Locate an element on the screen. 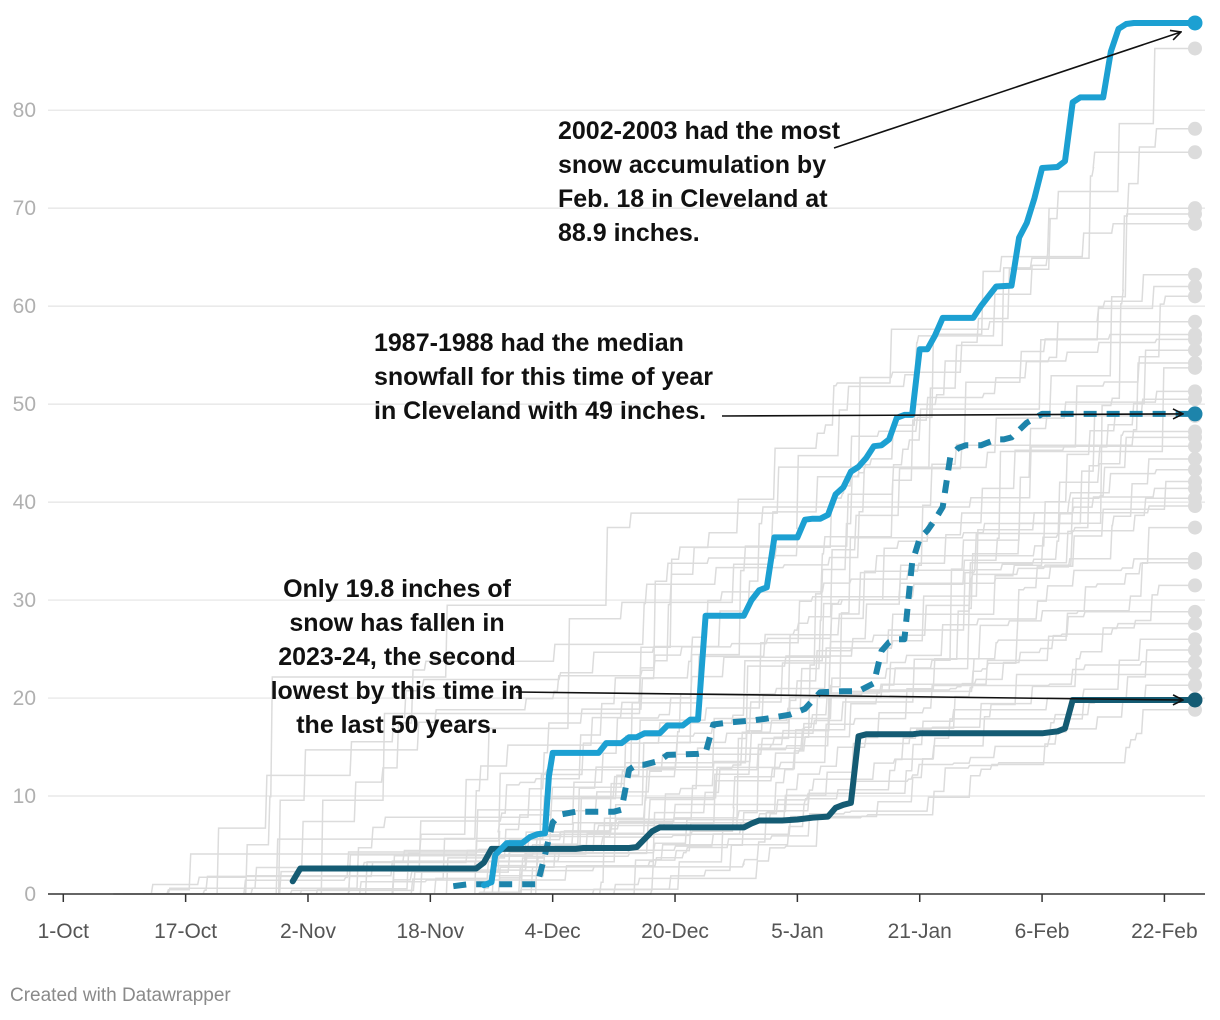  y-tick-label: 10 is located at coordinates (24, 796).